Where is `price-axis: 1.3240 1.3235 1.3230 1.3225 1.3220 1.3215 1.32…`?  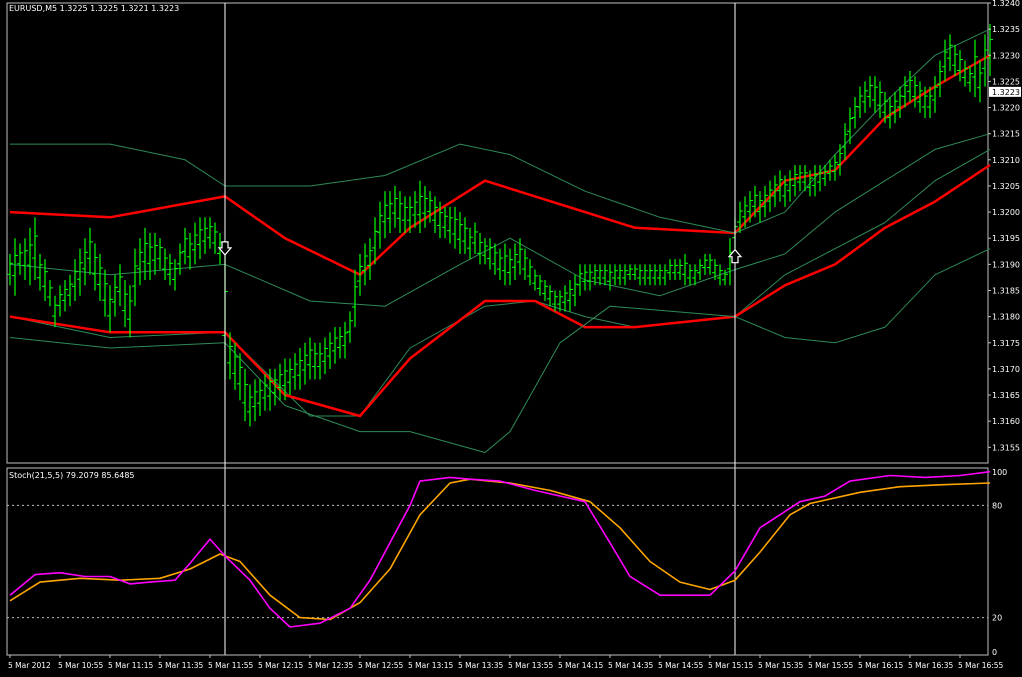 price-axis: 1.3240 1.3235 1.3230 1.3225 1.3220 1.3215 1.32… is located at coordinates (1004, 226).